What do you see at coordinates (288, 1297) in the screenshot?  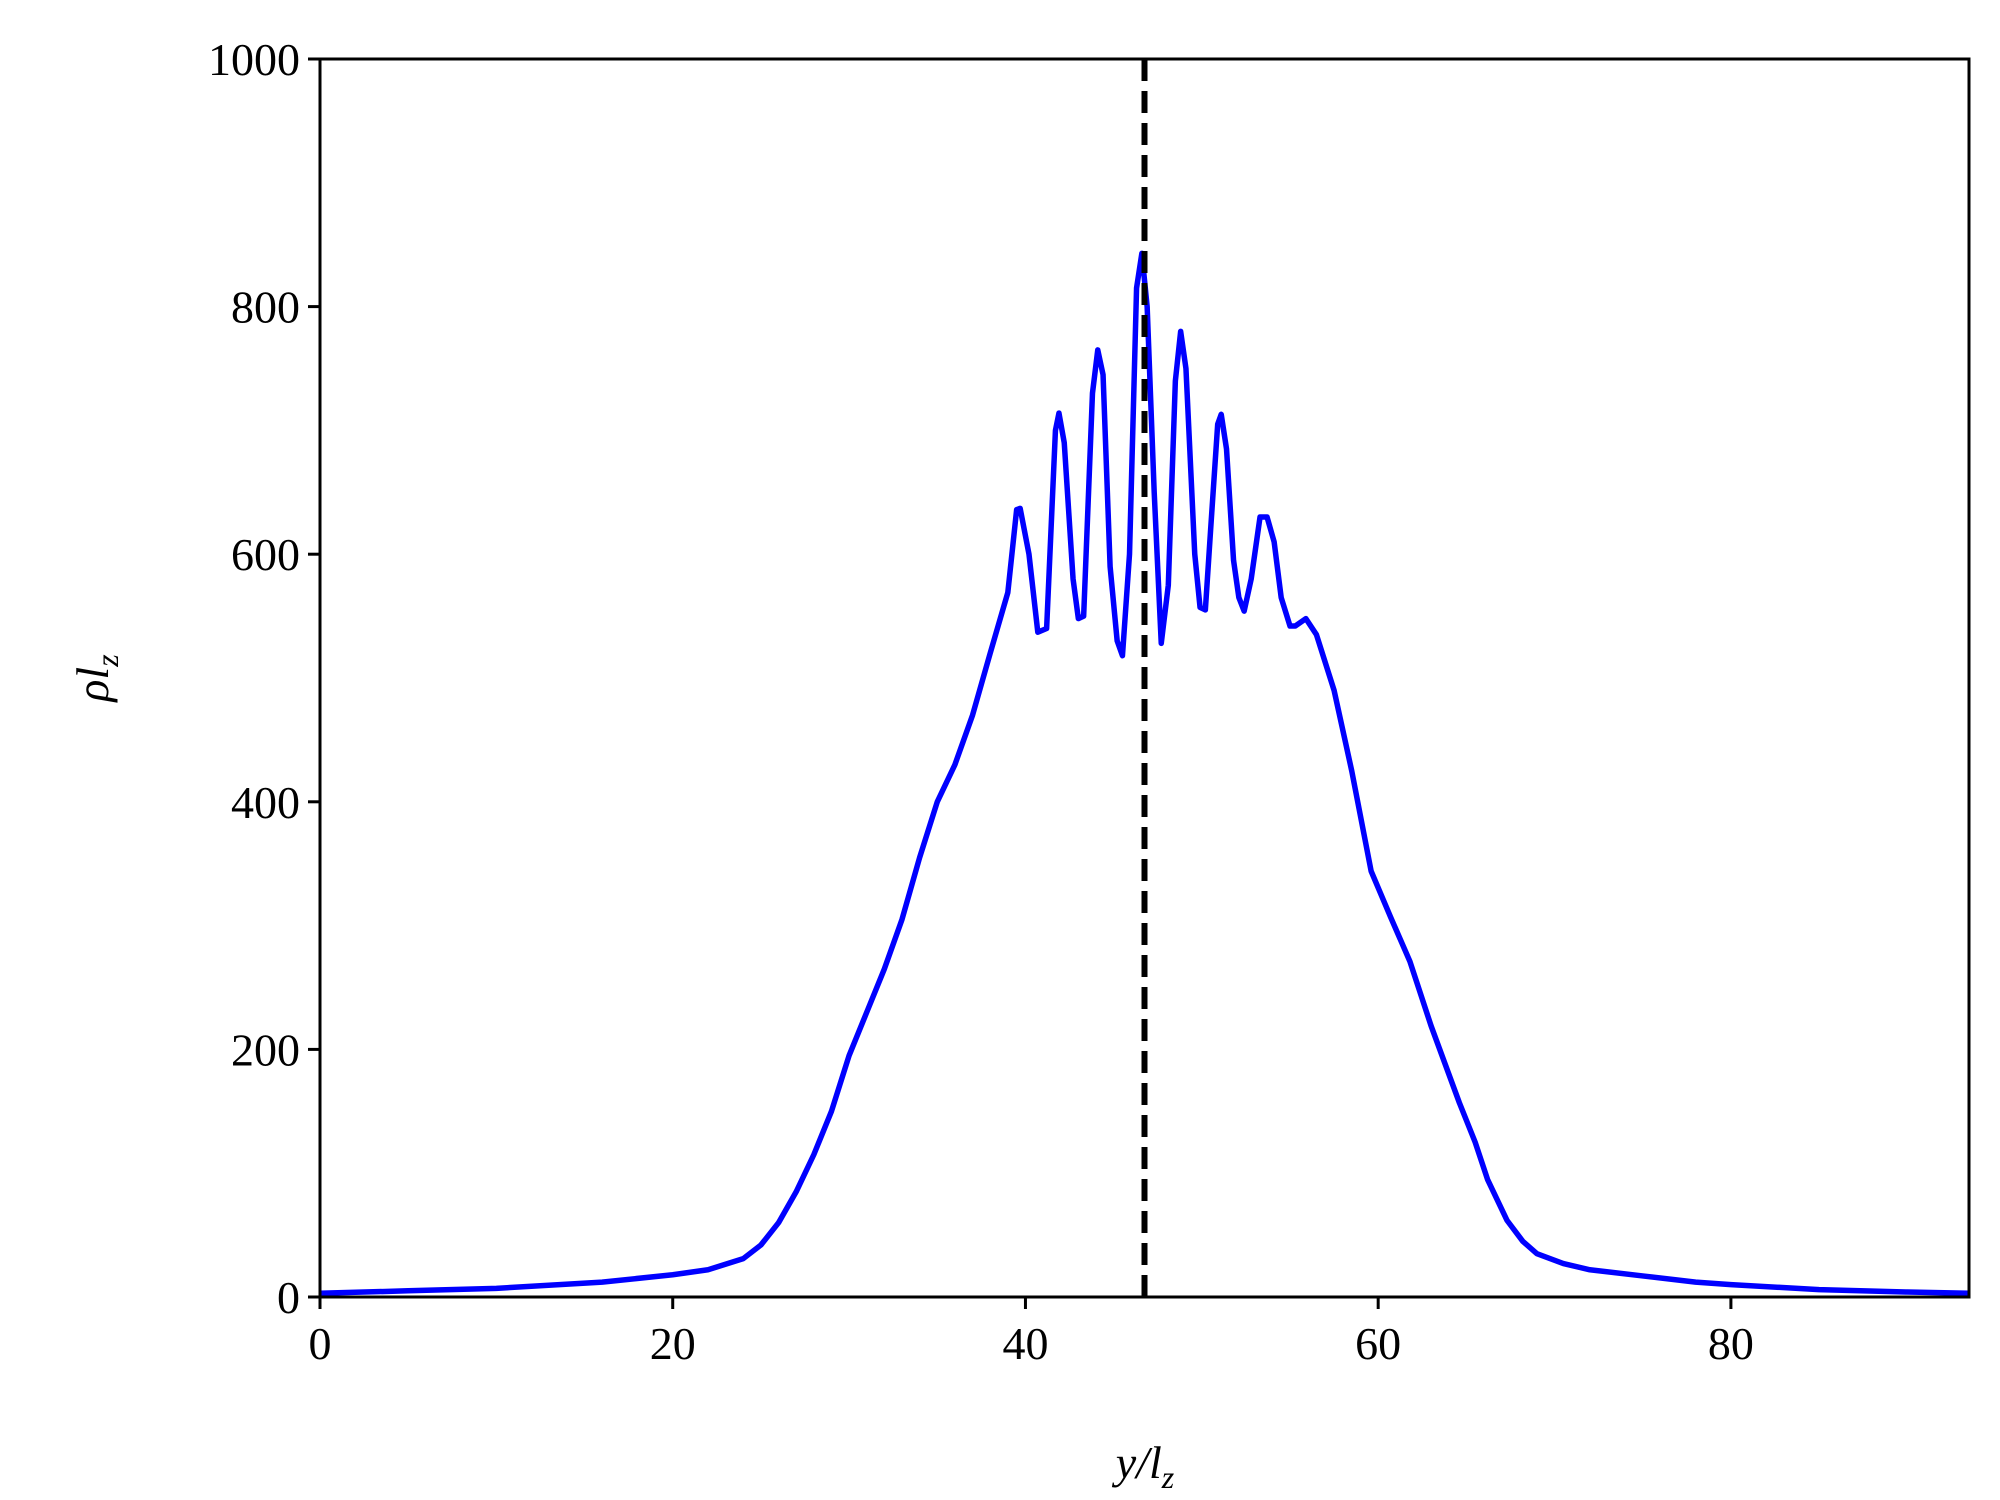 I see `y-tick-label: 0` at bounding box center [288, 1297].